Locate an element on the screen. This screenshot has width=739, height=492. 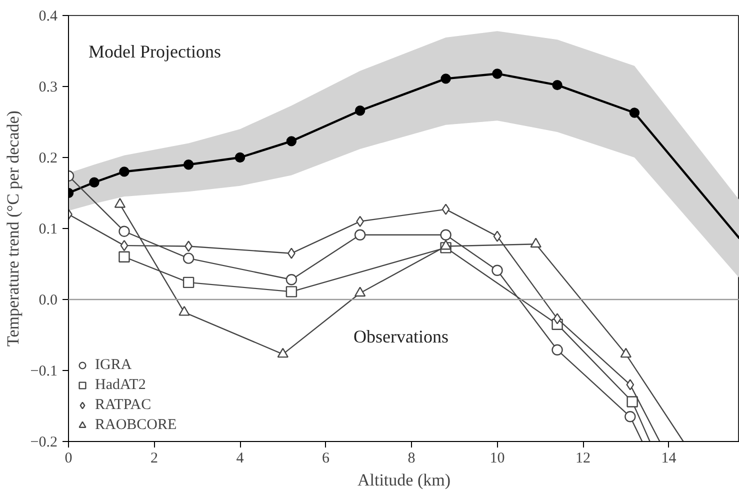
x-tick-label: 12 is located at coordinates (583, 458).